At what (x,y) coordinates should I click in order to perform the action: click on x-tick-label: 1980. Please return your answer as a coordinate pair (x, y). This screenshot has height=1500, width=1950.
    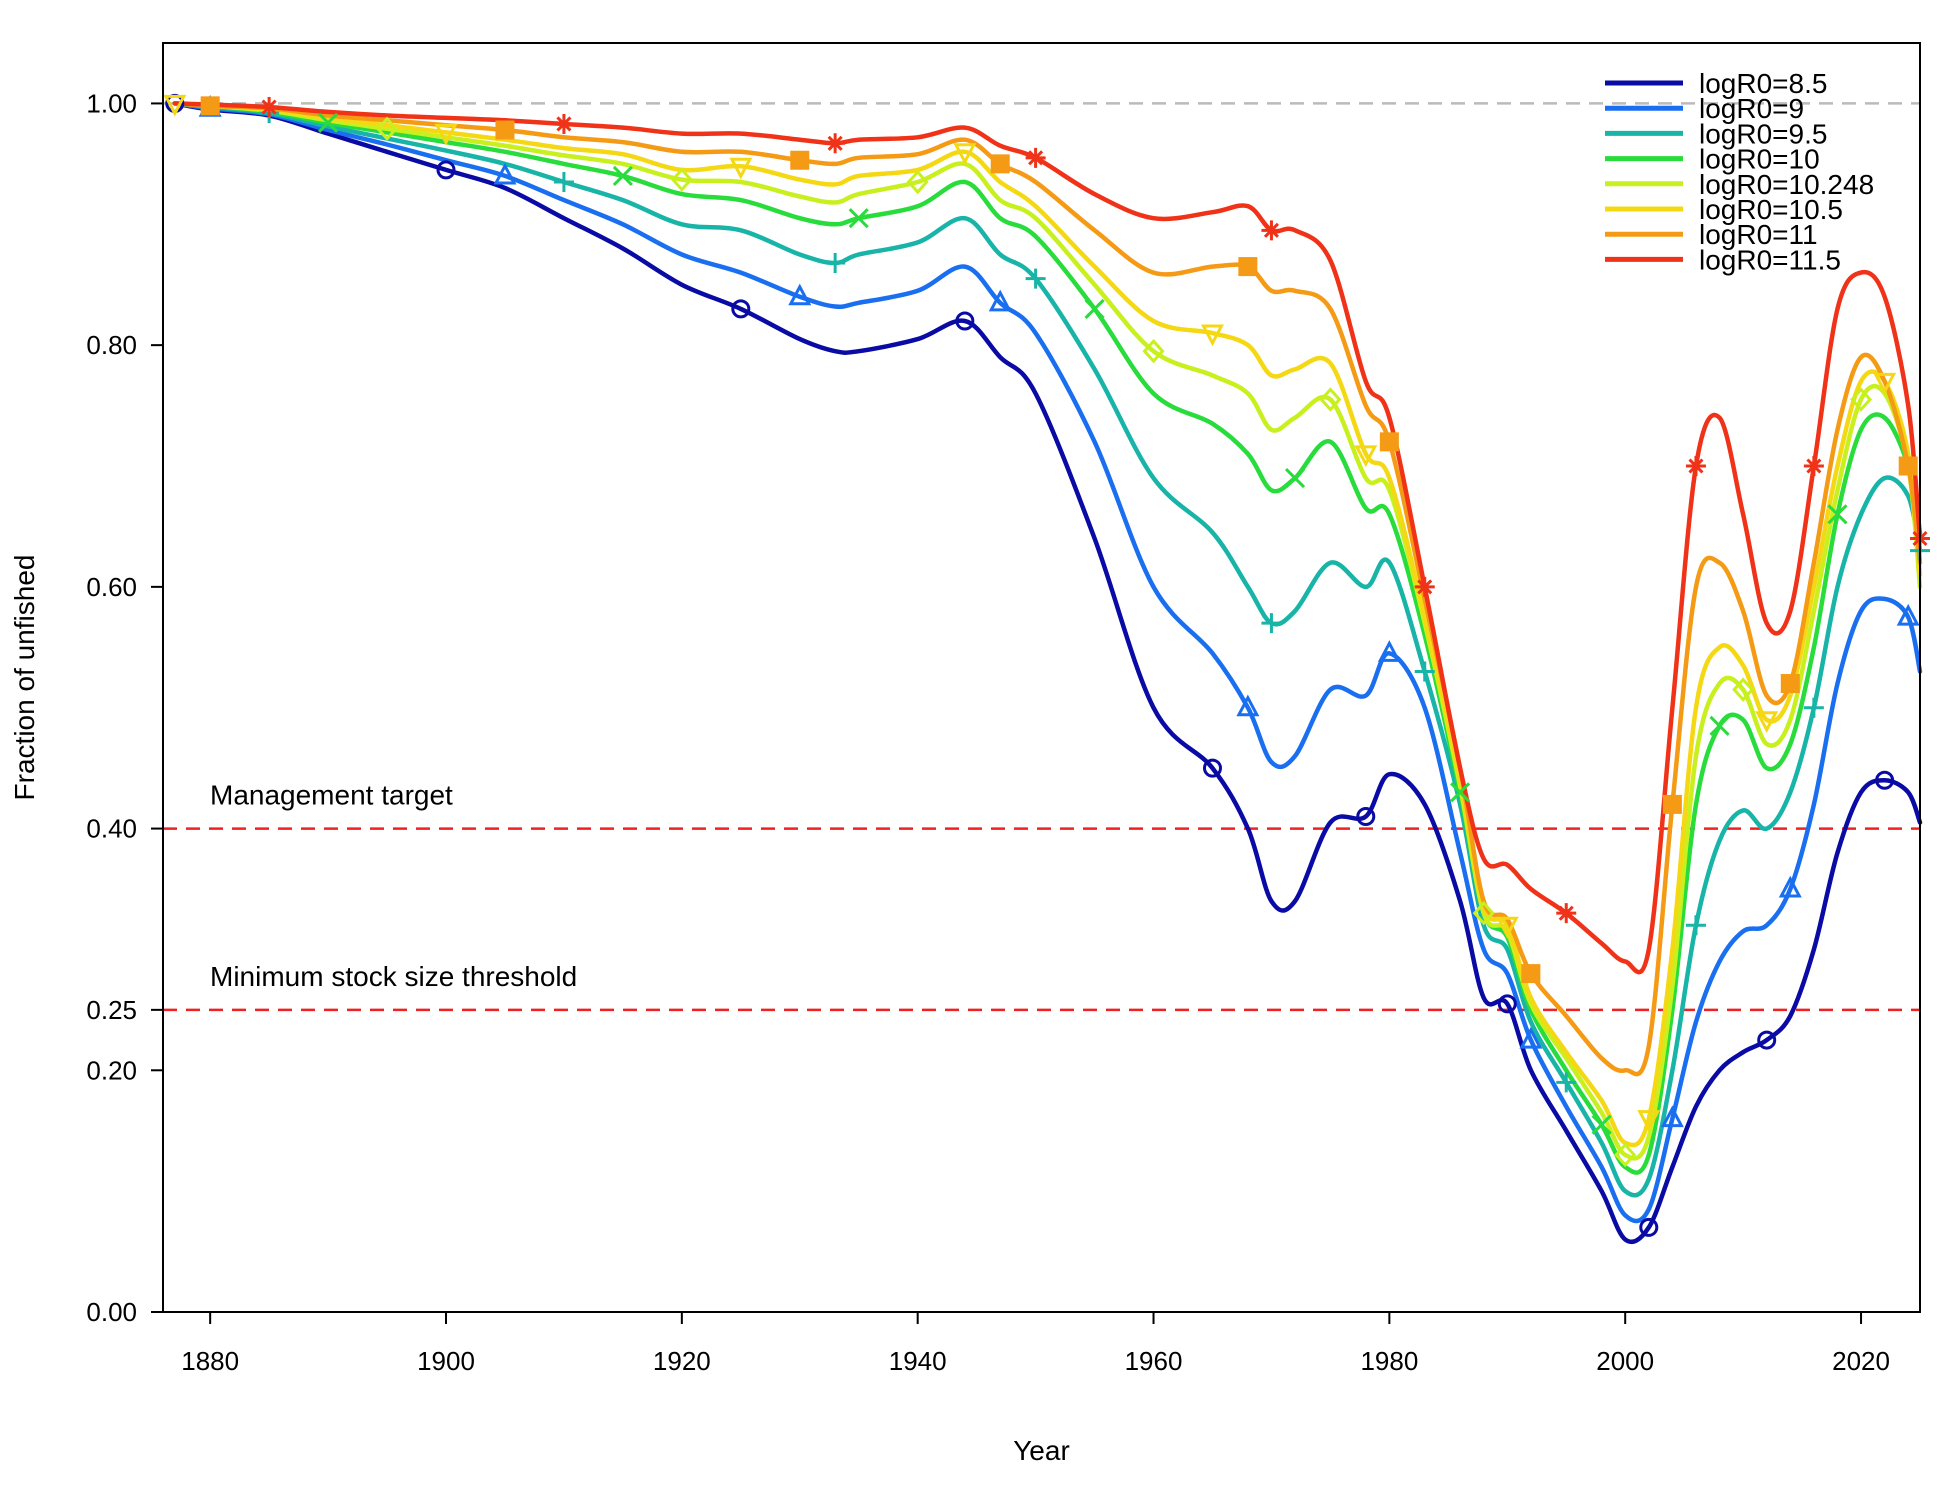
    Looking at the image, I should click on (1389, 1361).